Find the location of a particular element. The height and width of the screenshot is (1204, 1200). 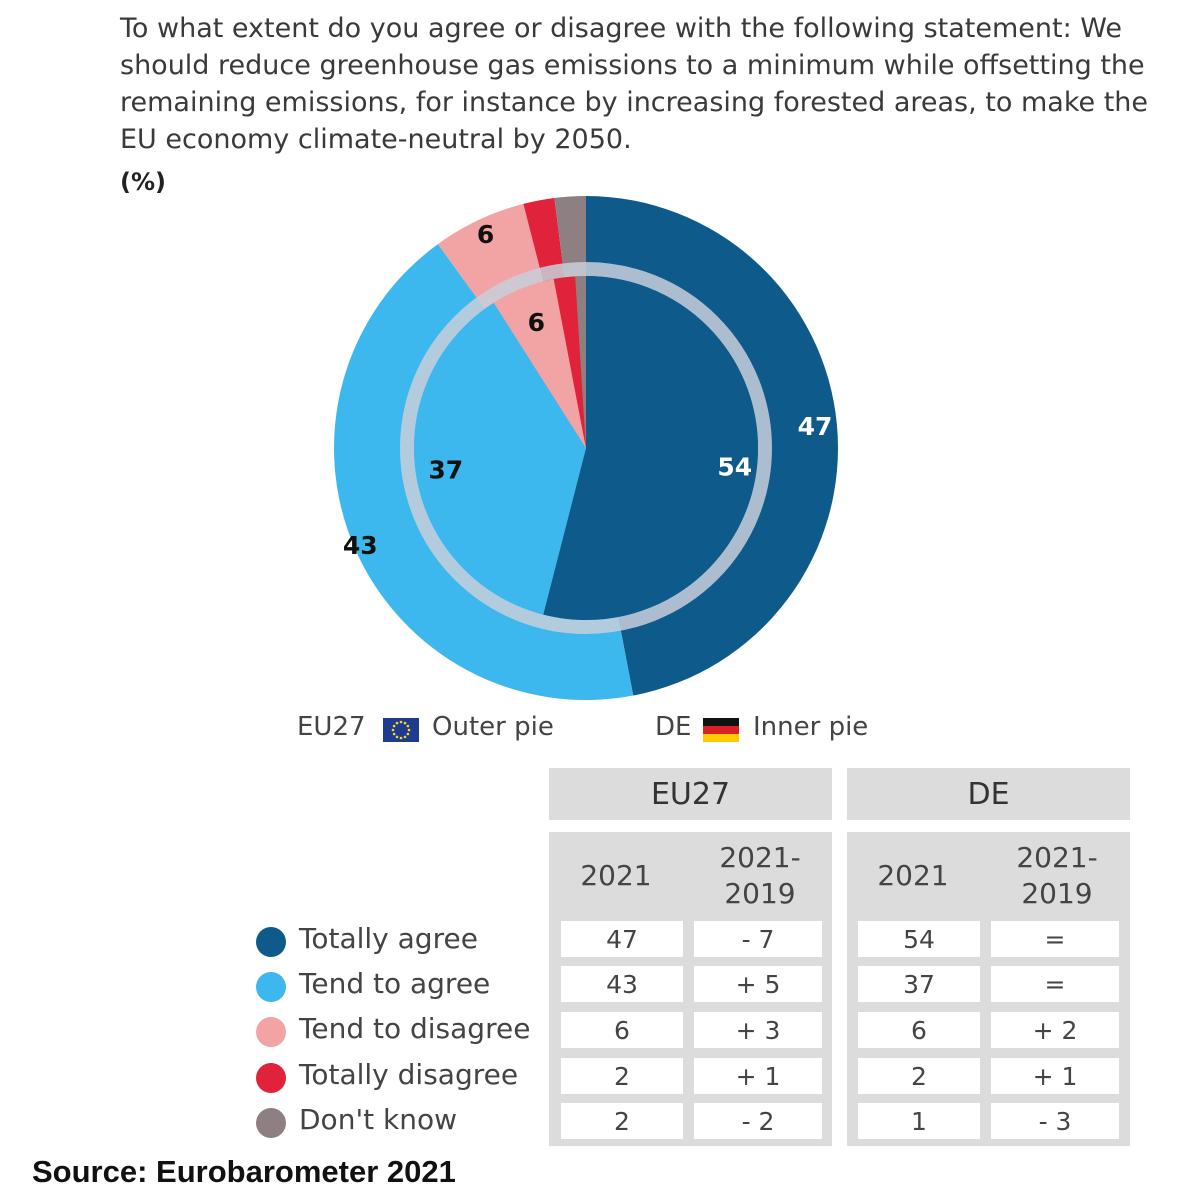

legend-dot-totally-disagree is located at coordinates (271, 1078).